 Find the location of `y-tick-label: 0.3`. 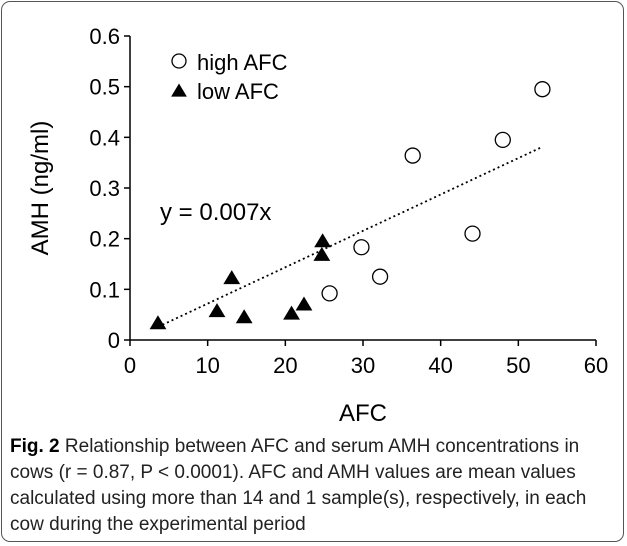

y-tick-label: 0.3 is located at coordinates (104, 188).